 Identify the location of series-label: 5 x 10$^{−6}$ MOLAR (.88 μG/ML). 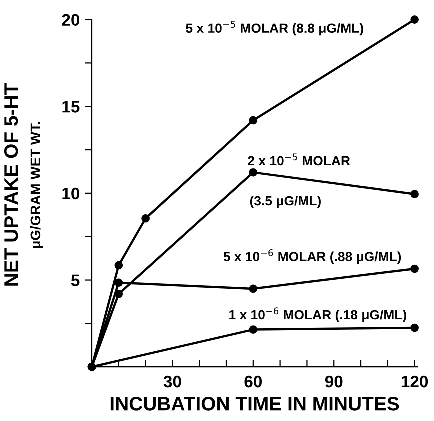
(313, 256).